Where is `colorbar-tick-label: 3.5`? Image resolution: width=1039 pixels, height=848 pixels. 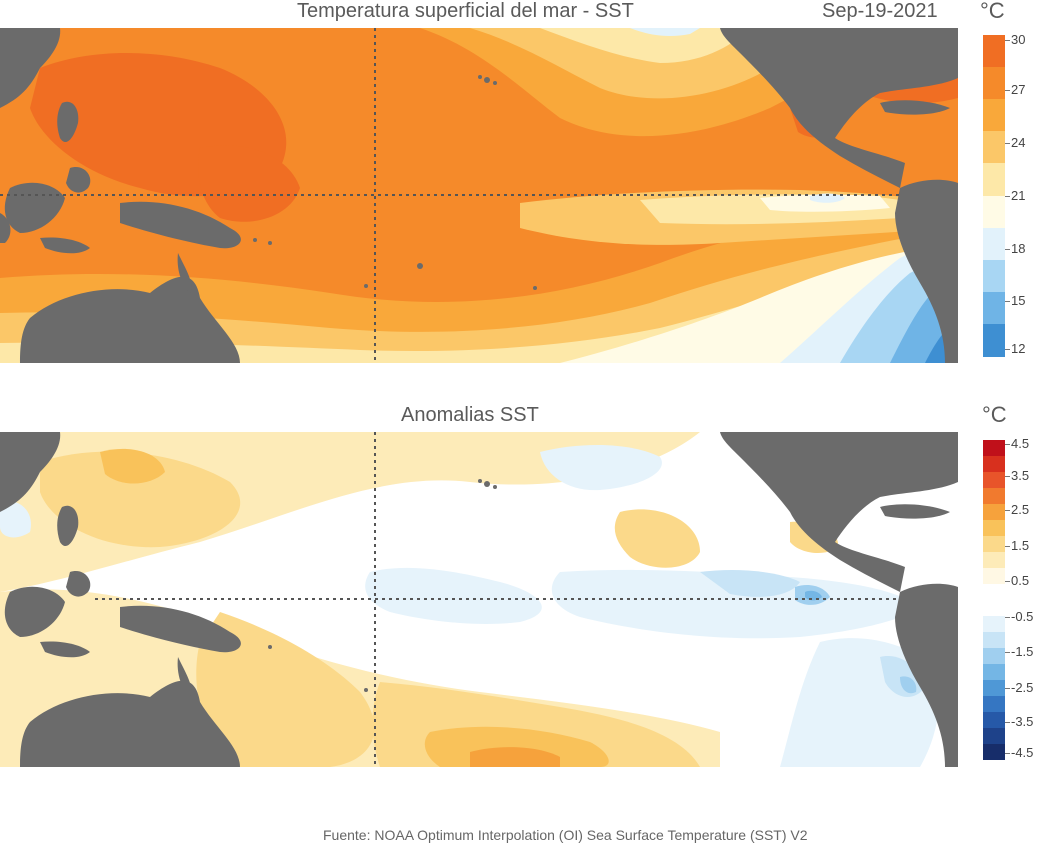
colorbar-tick-label: 3.5 is located at coordinates (1020, 475).